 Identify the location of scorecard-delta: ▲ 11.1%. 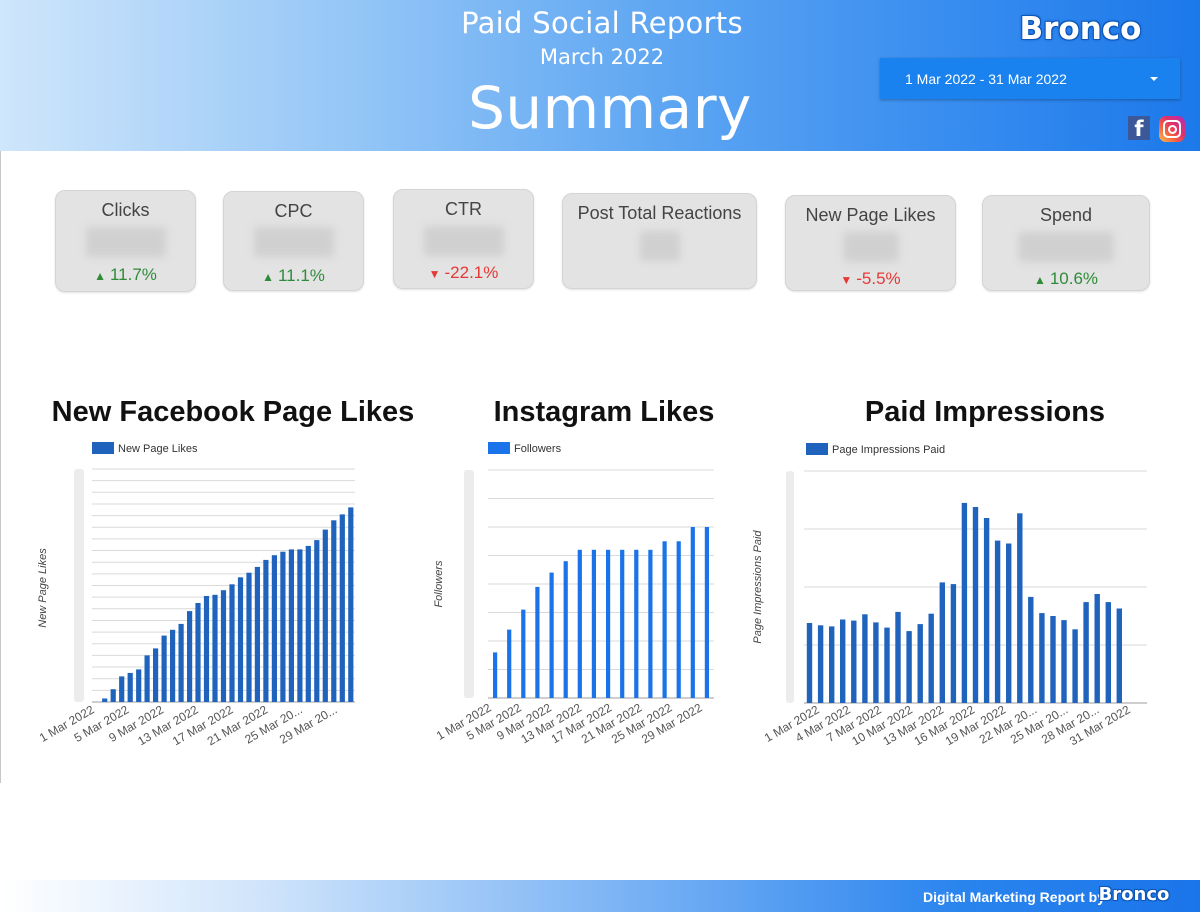
(293, 275).